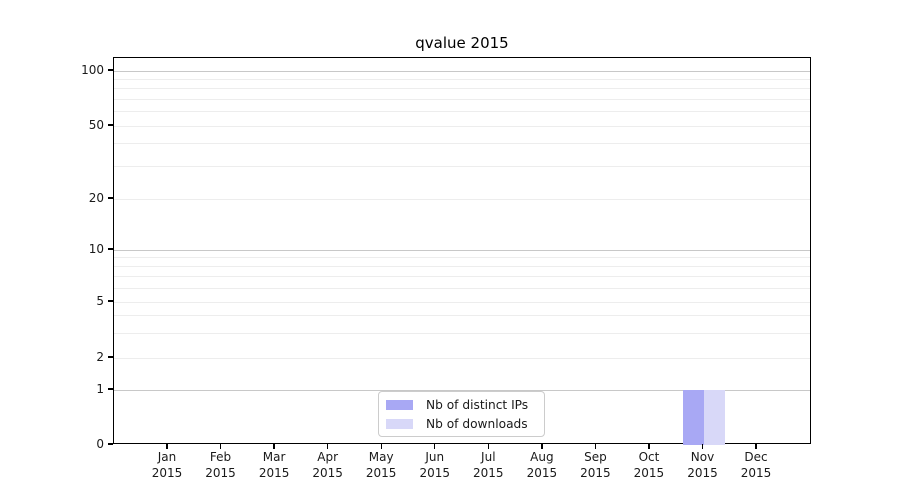 This screenshot has height=500, width=900. Describe the element at coordinates (542, 465) in the screenshot. I see `x-tick-label: Aug 2015` at that location.